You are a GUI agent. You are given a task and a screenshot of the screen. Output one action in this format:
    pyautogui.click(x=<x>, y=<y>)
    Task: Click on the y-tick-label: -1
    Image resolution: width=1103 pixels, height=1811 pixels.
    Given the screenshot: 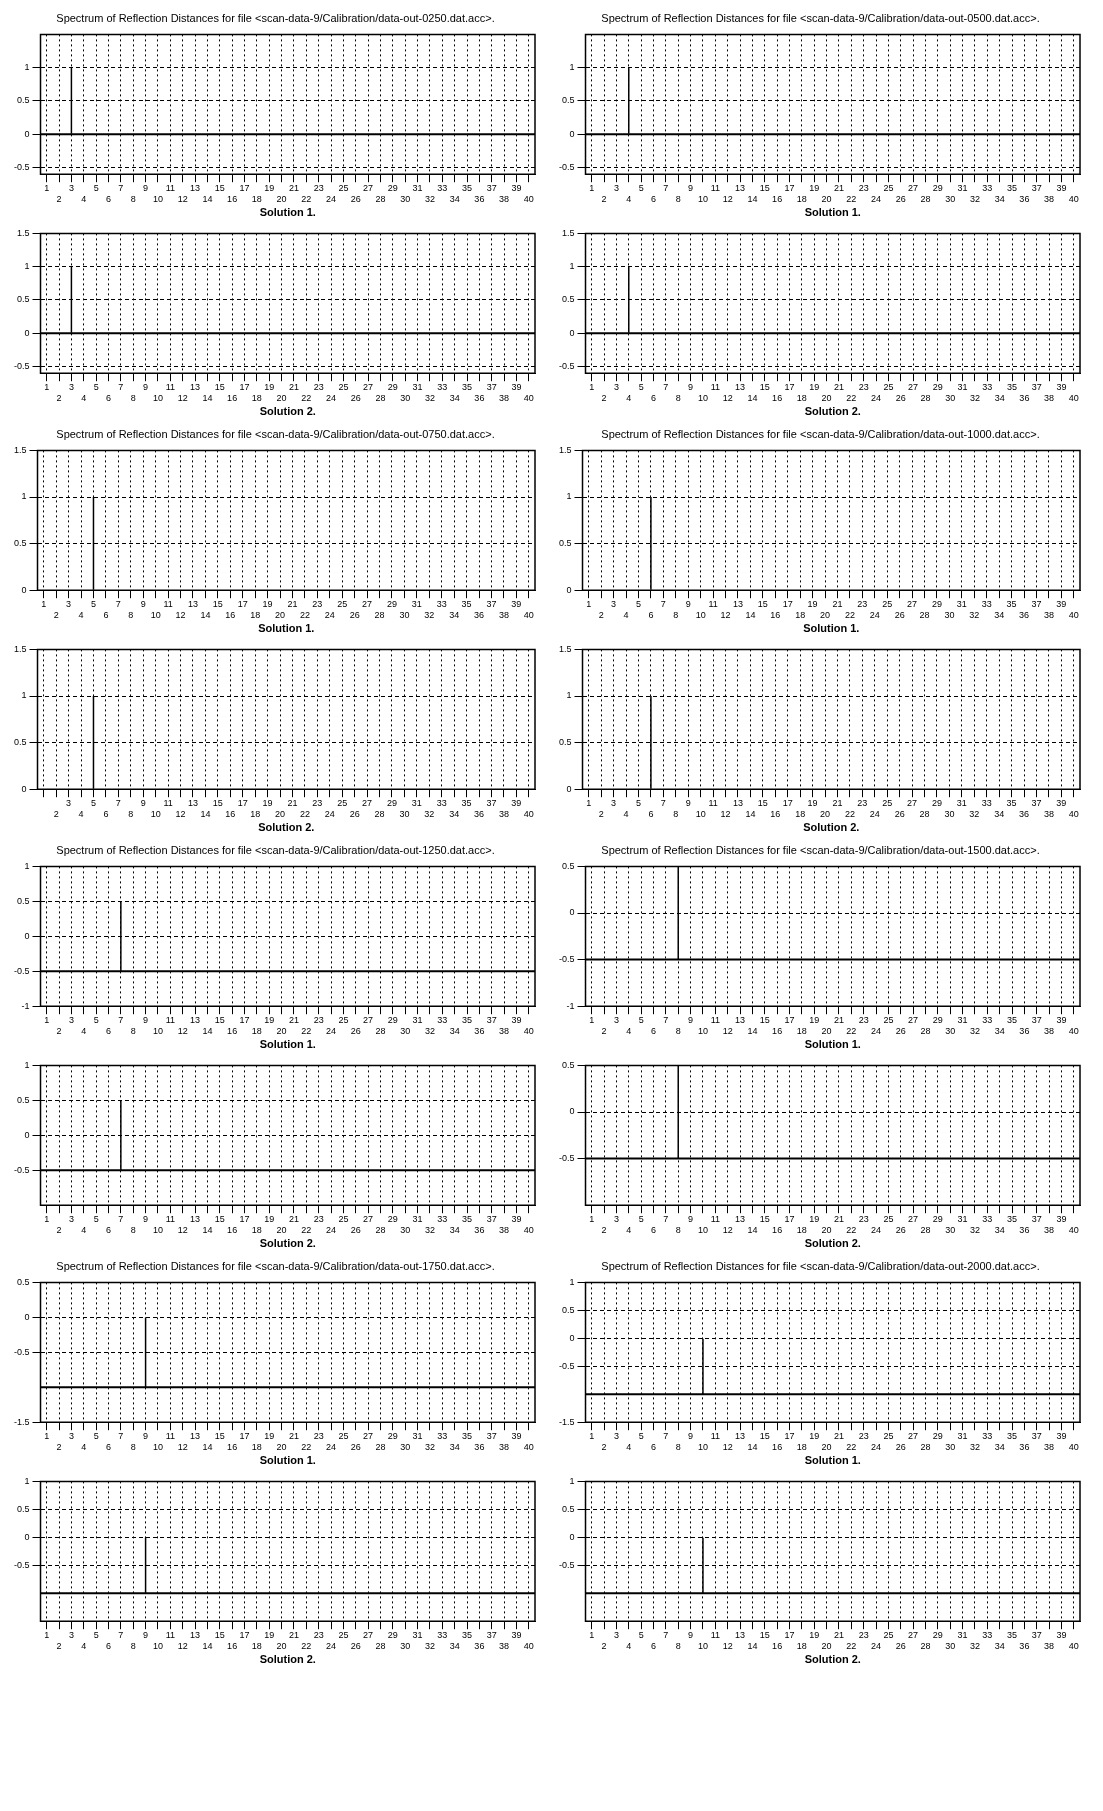 What is the action you would take?
    pyautogui.click(x=25, y=1005)
    